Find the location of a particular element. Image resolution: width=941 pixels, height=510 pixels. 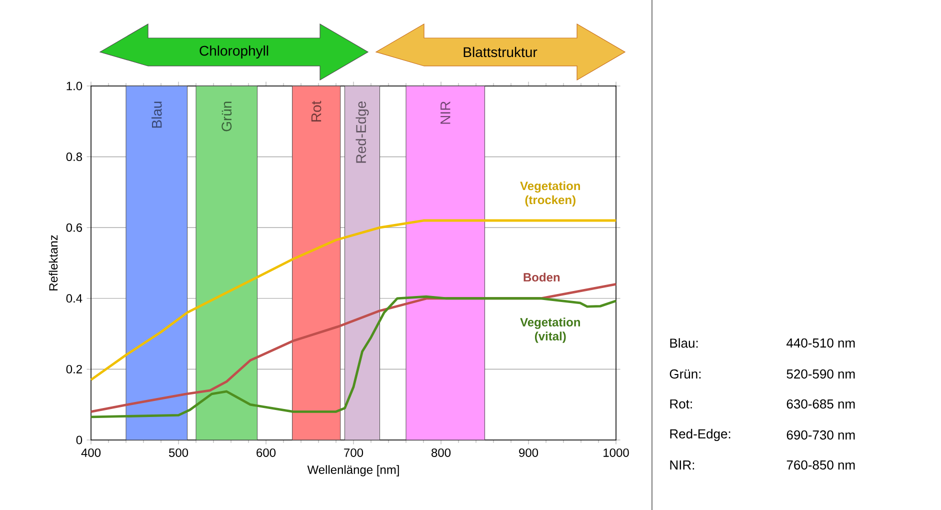

text: Red-Edge: is located at coordinates (700, 435).